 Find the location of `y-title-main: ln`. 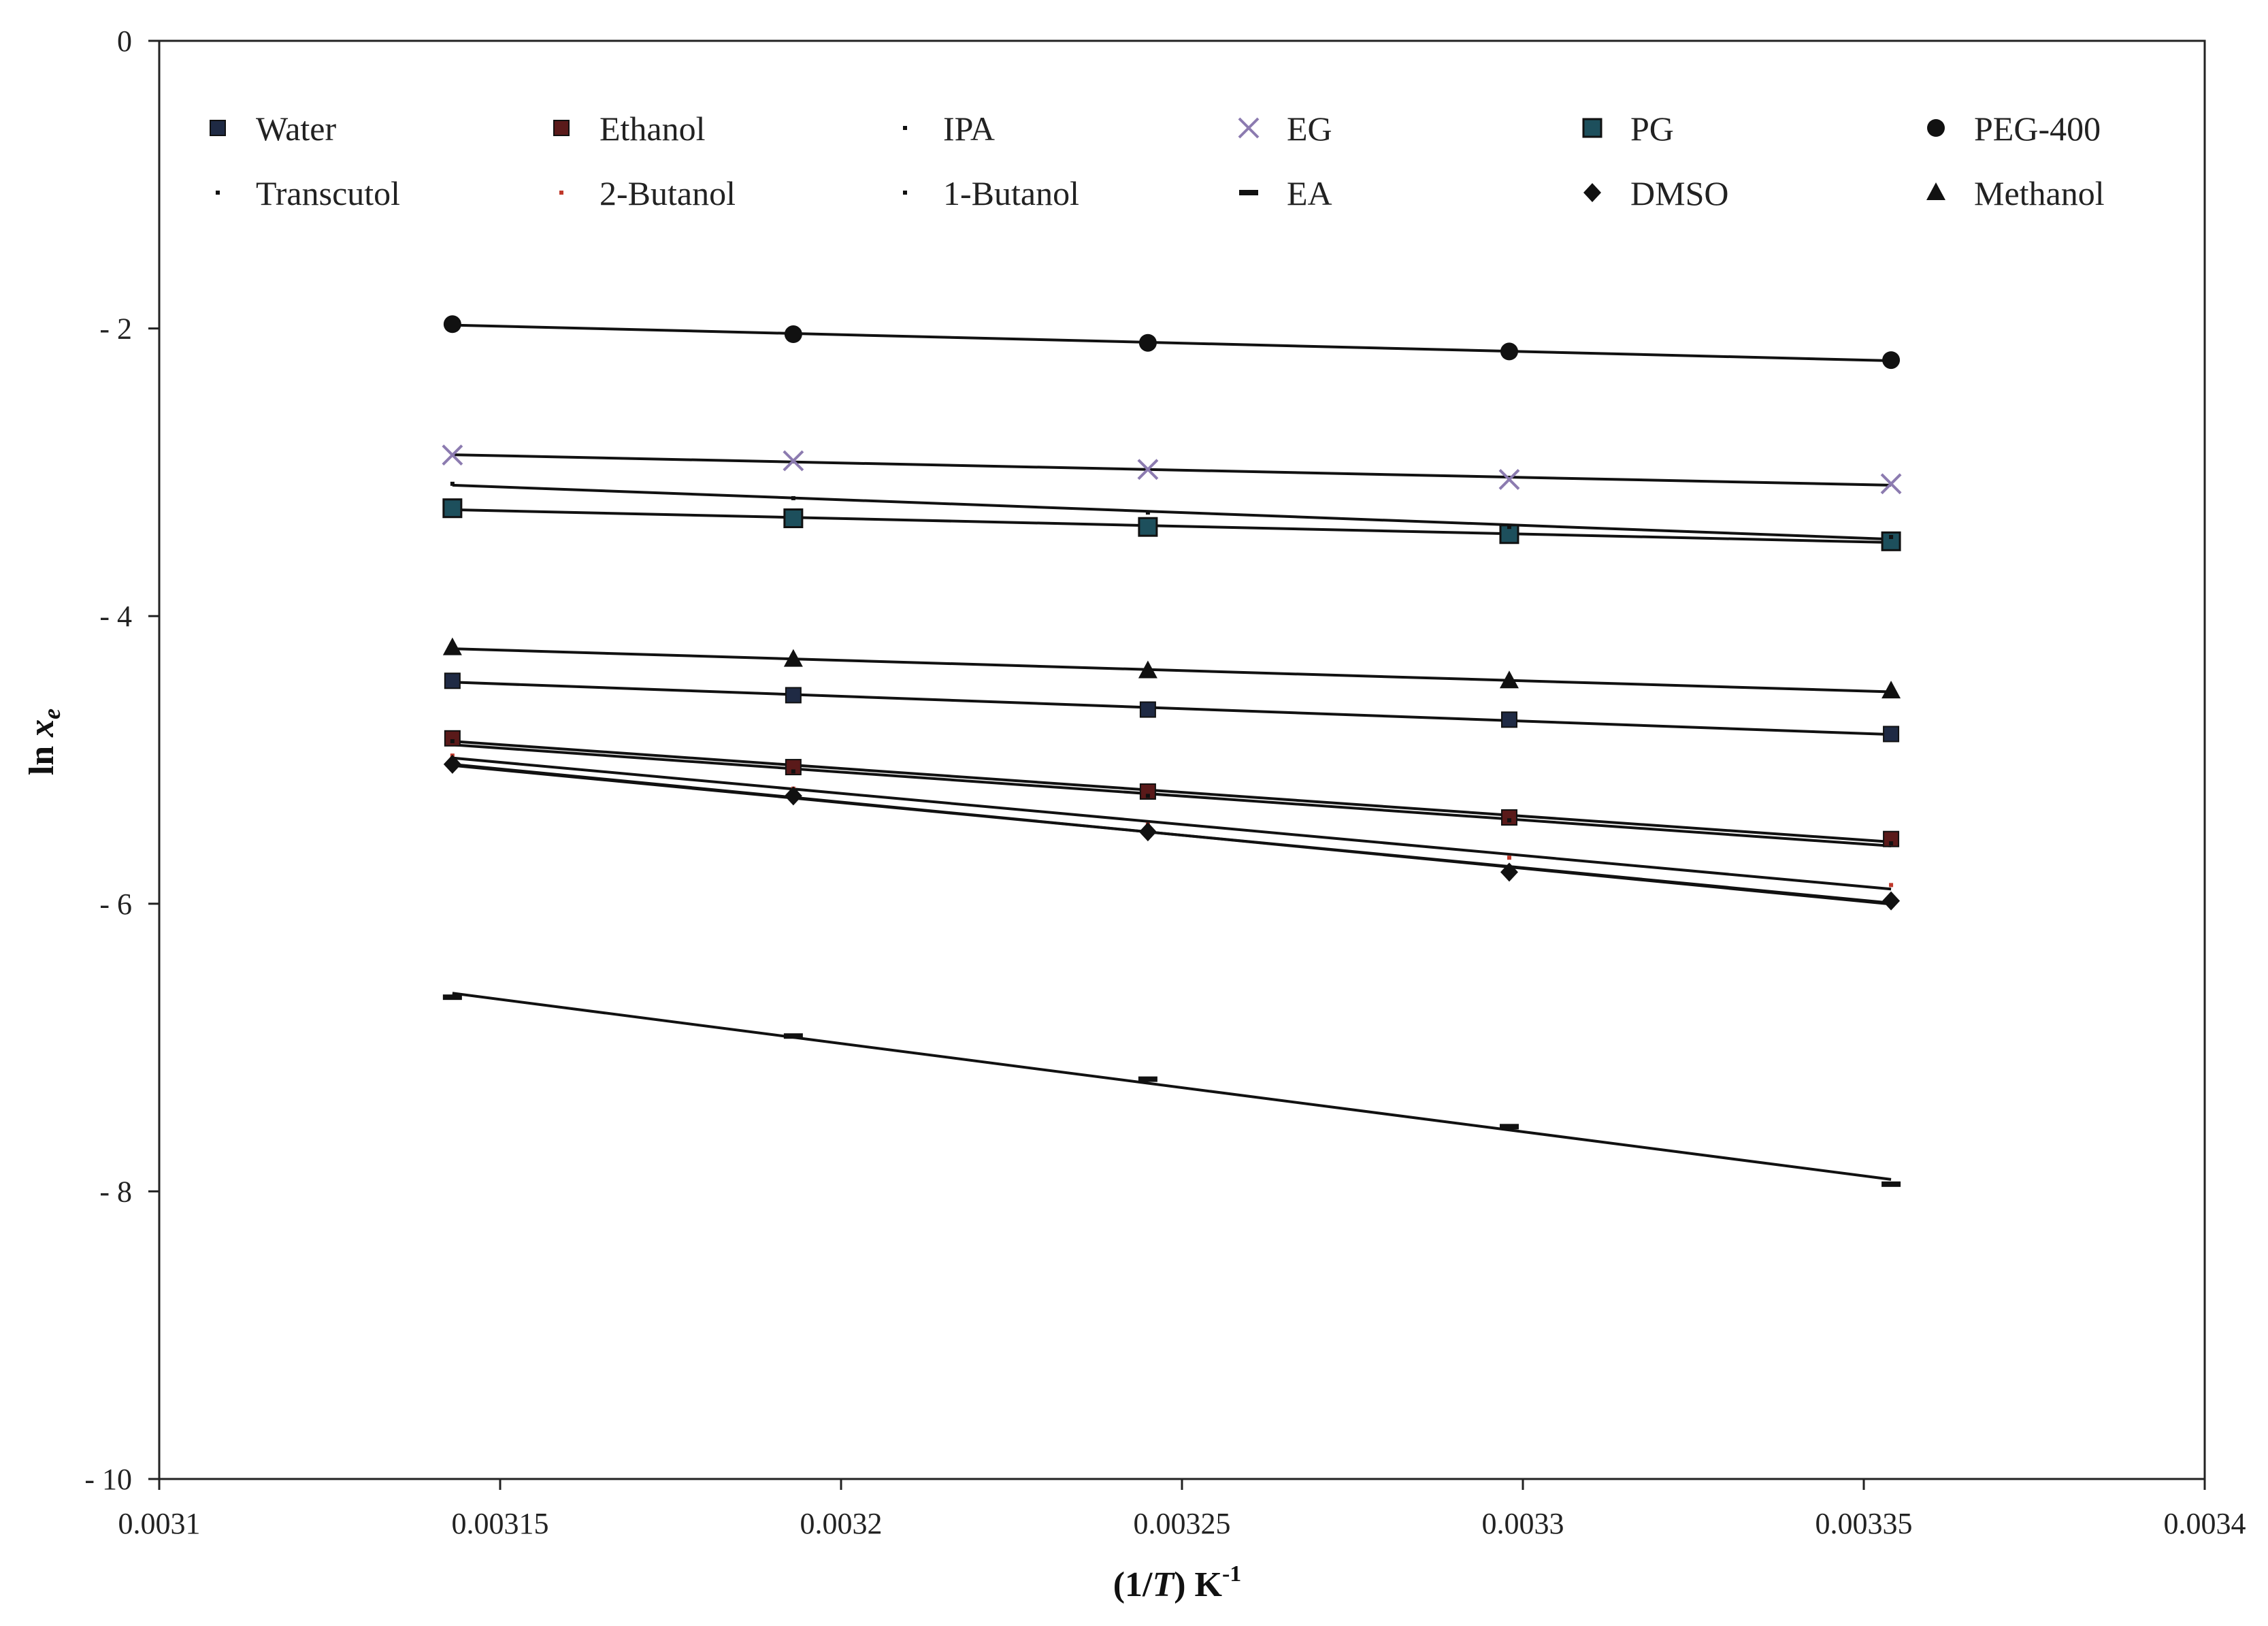

y-title-main: ln is located at coordinates (41, 756).